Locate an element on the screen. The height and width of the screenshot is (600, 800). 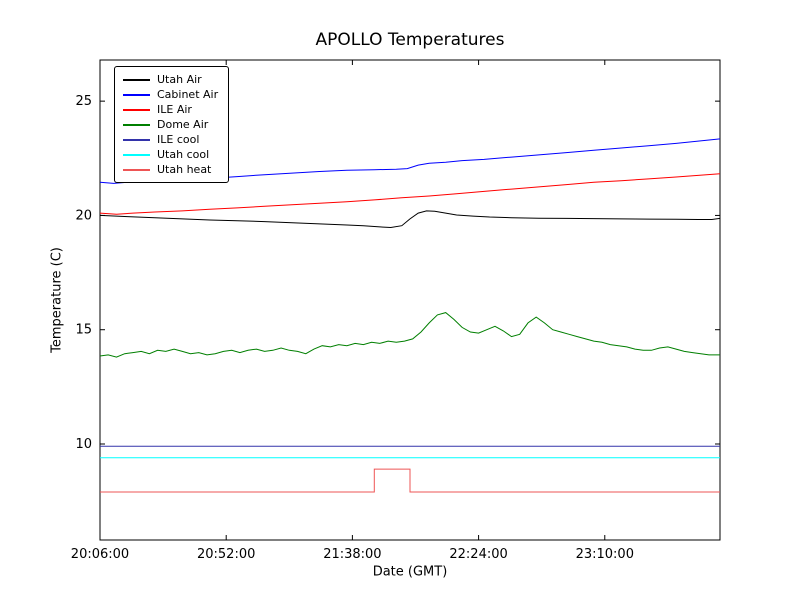
legend-item: Utah heat is located at coordinates (170, 169).